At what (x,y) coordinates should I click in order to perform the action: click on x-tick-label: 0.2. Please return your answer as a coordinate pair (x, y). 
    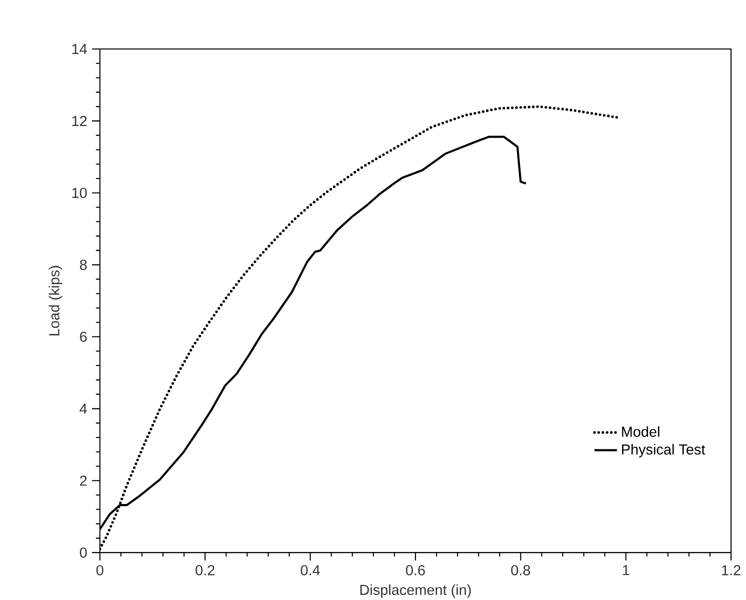
    Looking at the image, I should click on (205, 570).